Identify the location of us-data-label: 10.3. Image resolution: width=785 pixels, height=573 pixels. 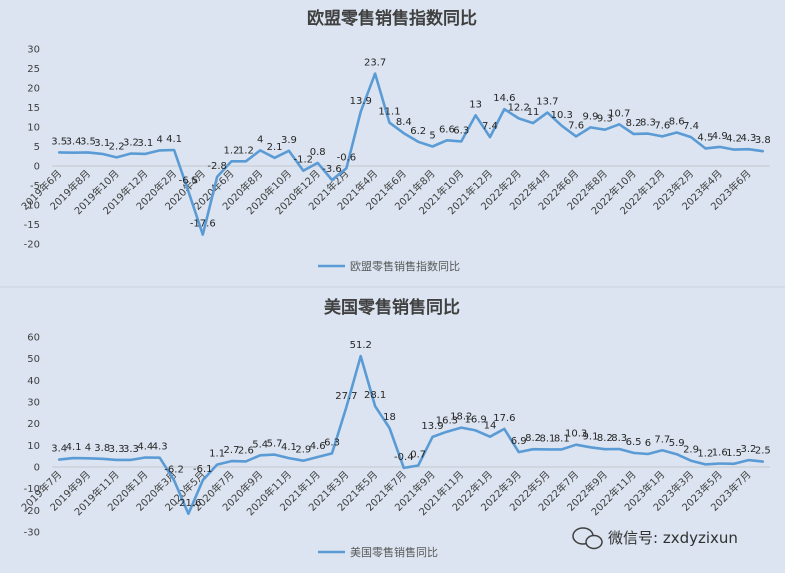
(576, 434).